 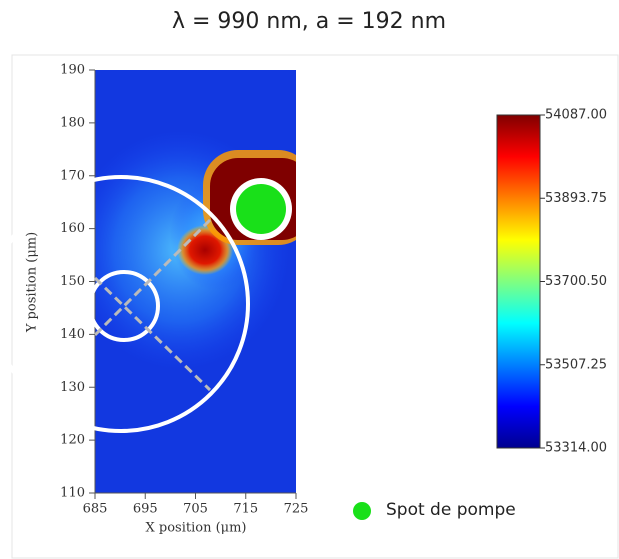 I want to click on legend-marker, so click(x=362, y=511).